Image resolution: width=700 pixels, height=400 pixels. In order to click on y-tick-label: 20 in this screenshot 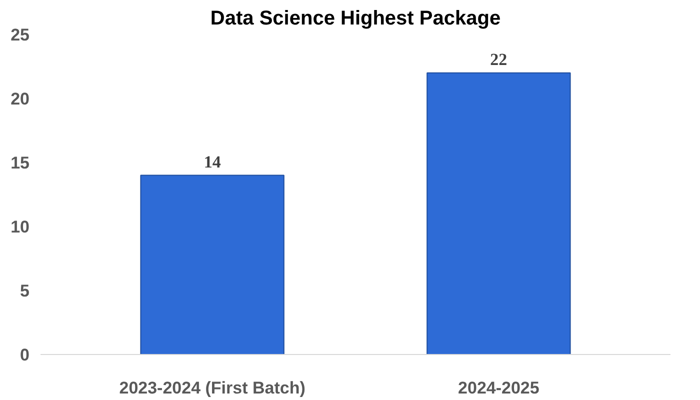, I will do `click(20, 99)`.